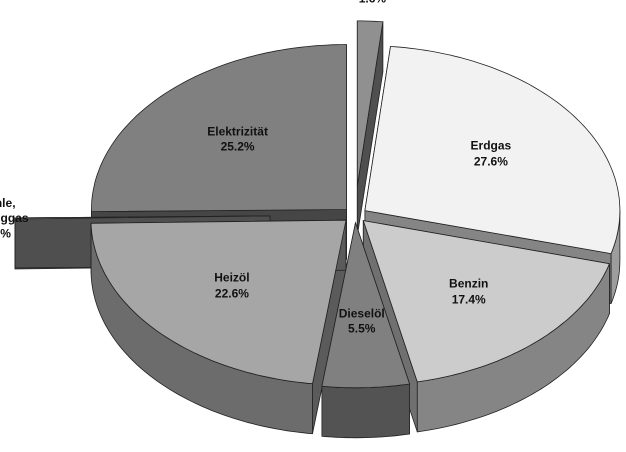 The image size is (626, 452). Describe the element at coordinates (490, 161) in the screenshot. I see `slice-value-label: 27.6%` at that location.